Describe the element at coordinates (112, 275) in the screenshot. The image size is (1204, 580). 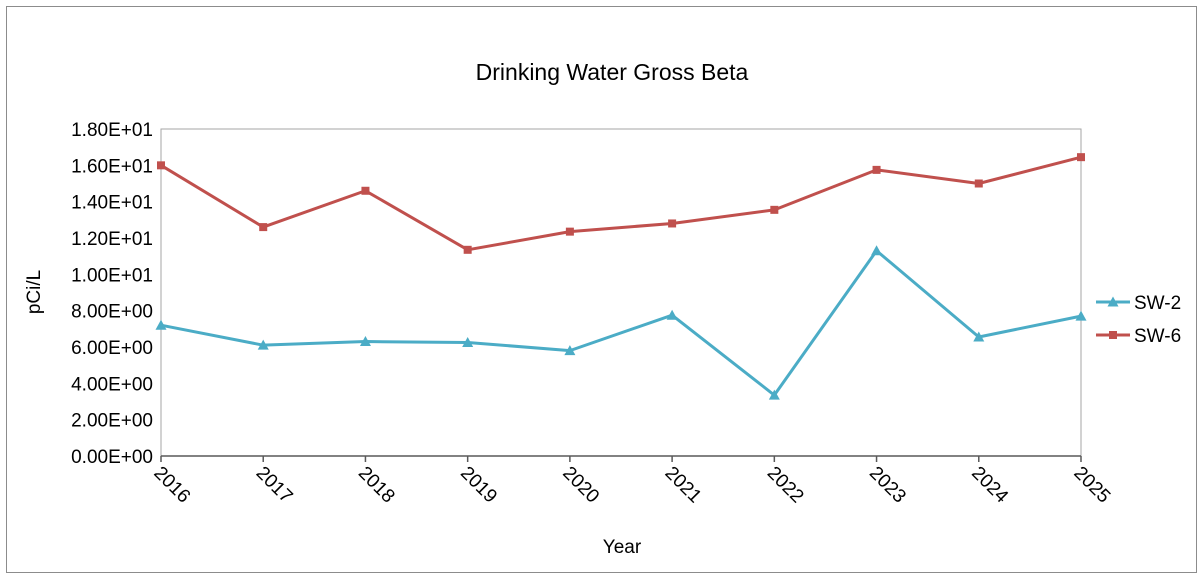
I see `y-tick-label: 1.00E+01` at that location.